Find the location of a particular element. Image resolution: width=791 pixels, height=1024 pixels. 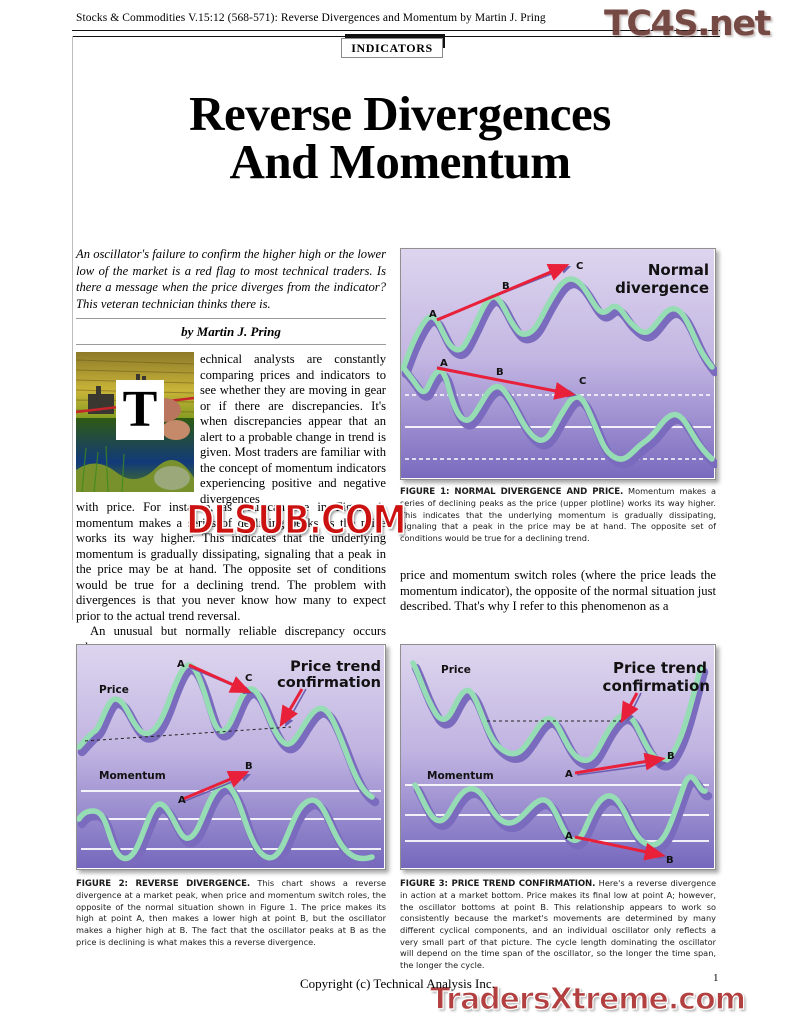

figure-3-price-marker-a: A is located at coordinates (569, 774).